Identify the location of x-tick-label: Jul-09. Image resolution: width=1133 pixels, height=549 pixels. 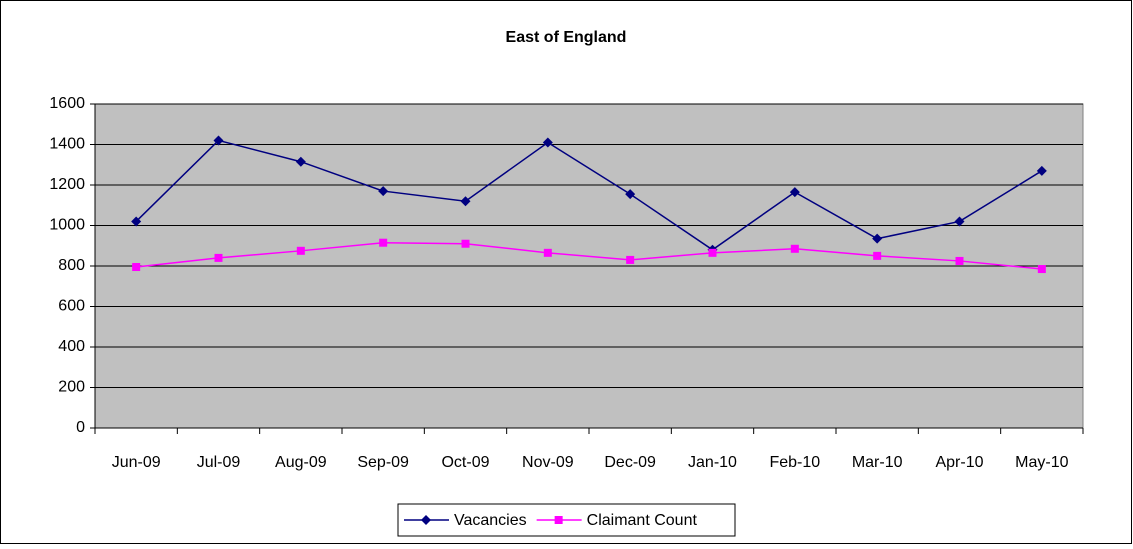
(219, 462).